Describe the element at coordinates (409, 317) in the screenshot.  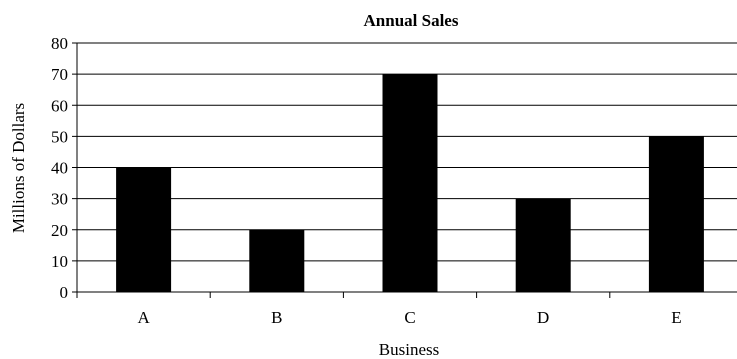
I see `x-tick-label: C` at that location.